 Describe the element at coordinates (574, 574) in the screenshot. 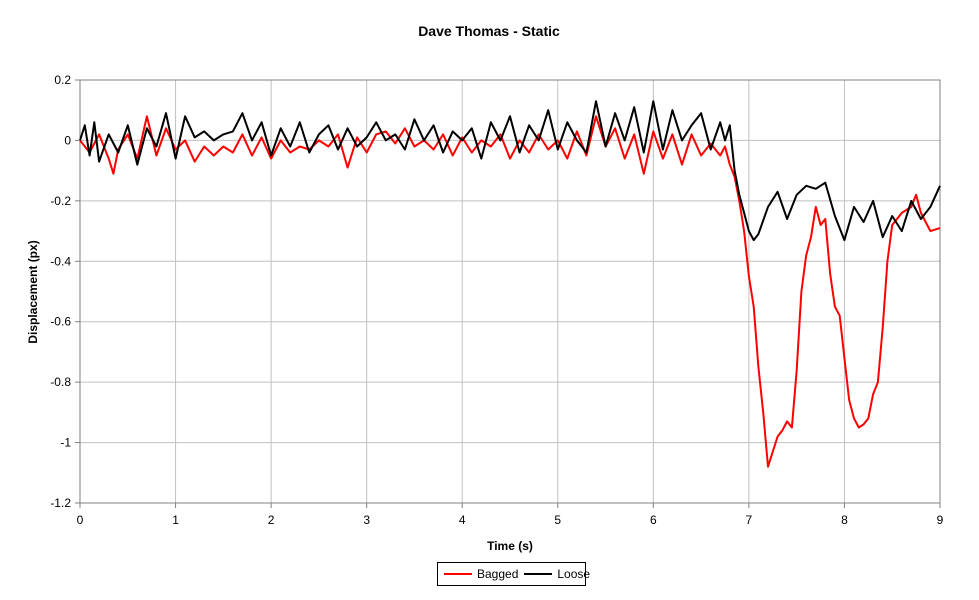

I see `legend-label-loose: Loose` at that location.